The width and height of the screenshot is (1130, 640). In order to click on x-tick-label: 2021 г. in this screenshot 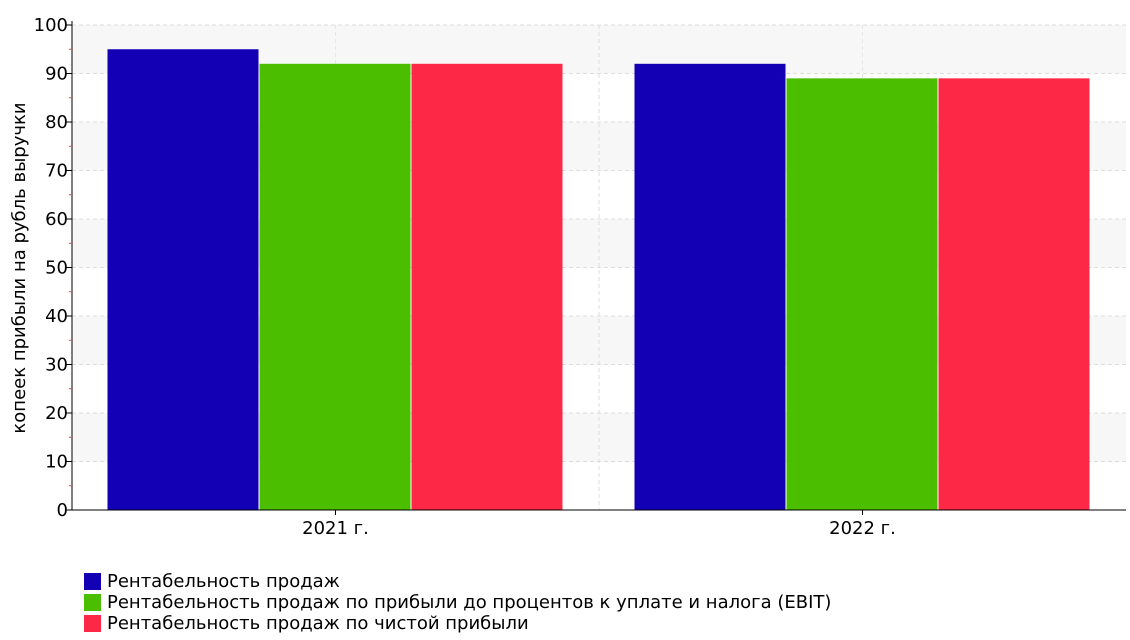, I will do `click(335, 528)`.